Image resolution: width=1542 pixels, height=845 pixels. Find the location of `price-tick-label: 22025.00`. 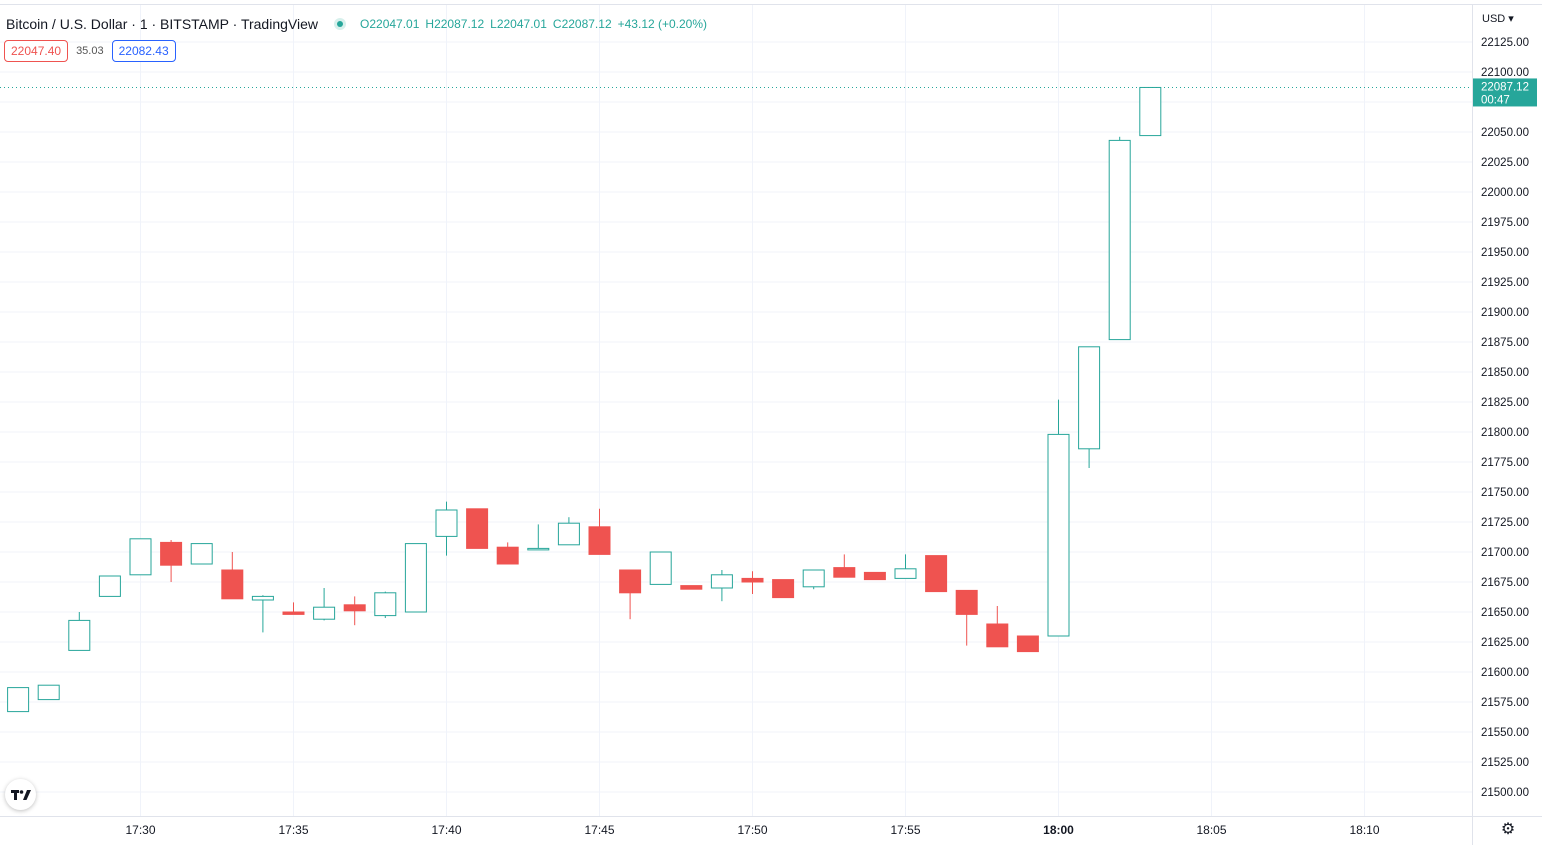

price-tick-label: 22025.00 is located at coordinates (1505, 163).